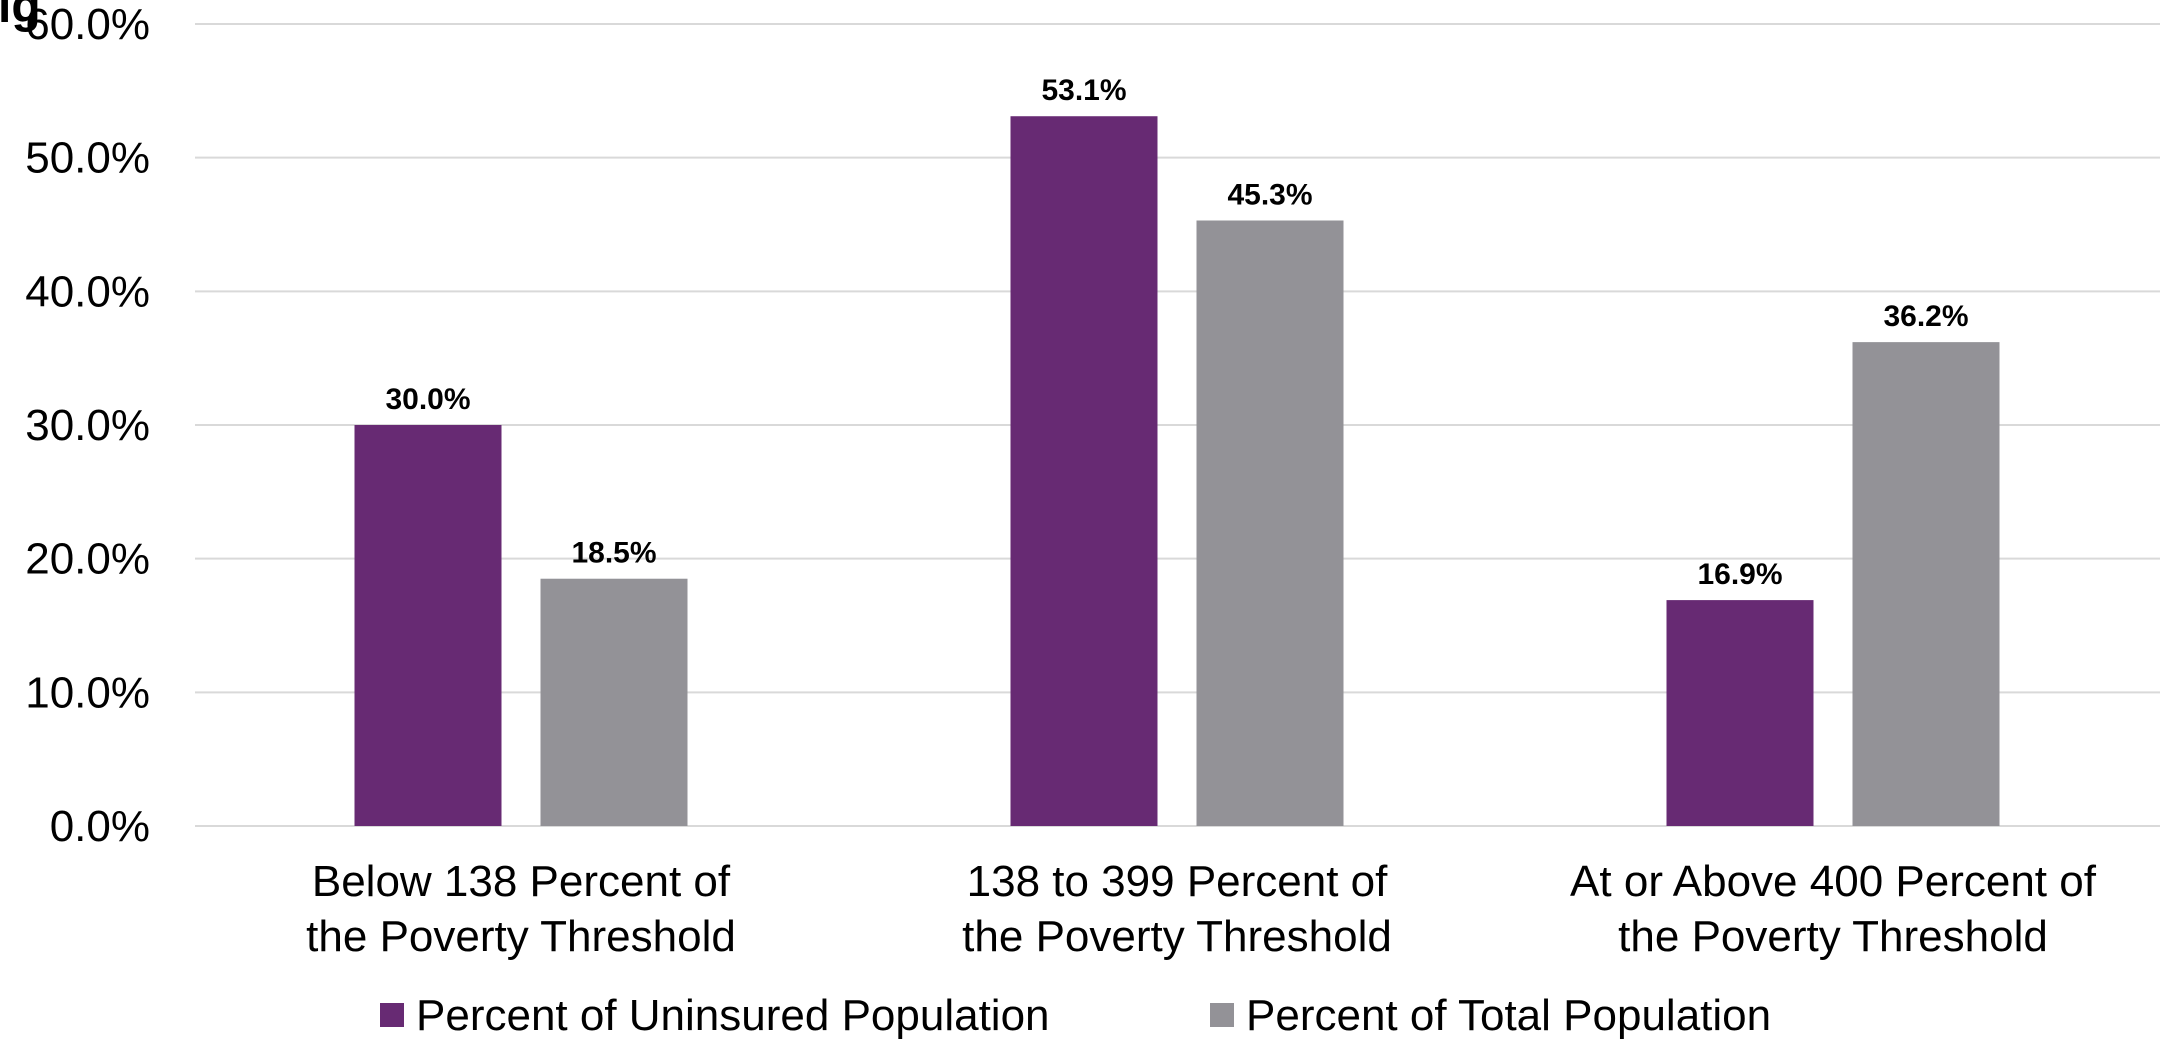 Image resolution: width=2164 pixels, height=1044 pixels. I want to click on y-tick-label: 0.0%, so click(100, 826).